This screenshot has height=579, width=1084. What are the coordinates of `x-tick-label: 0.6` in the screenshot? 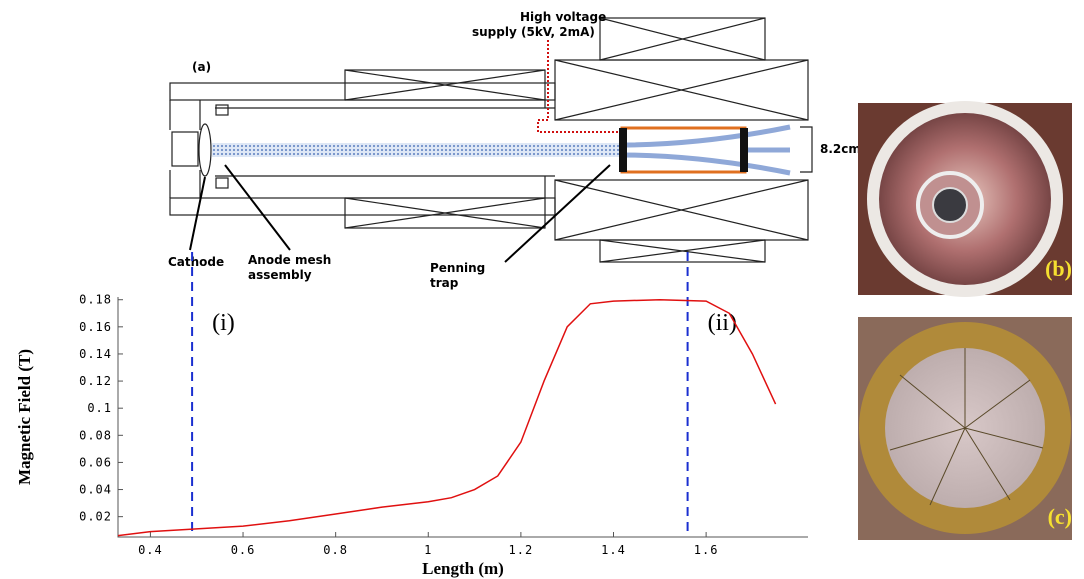 It's located at (243, 550).